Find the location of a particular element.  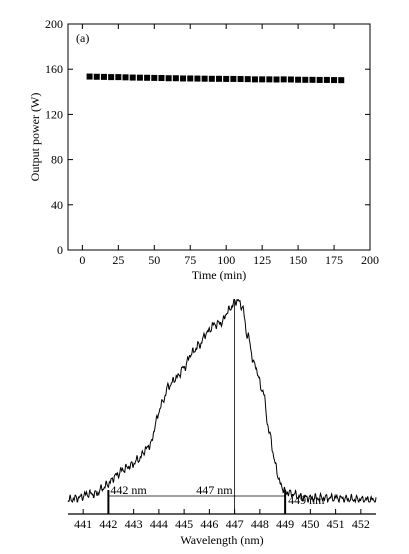

x-tick-label: 451 is located at coordinates (336, 524).